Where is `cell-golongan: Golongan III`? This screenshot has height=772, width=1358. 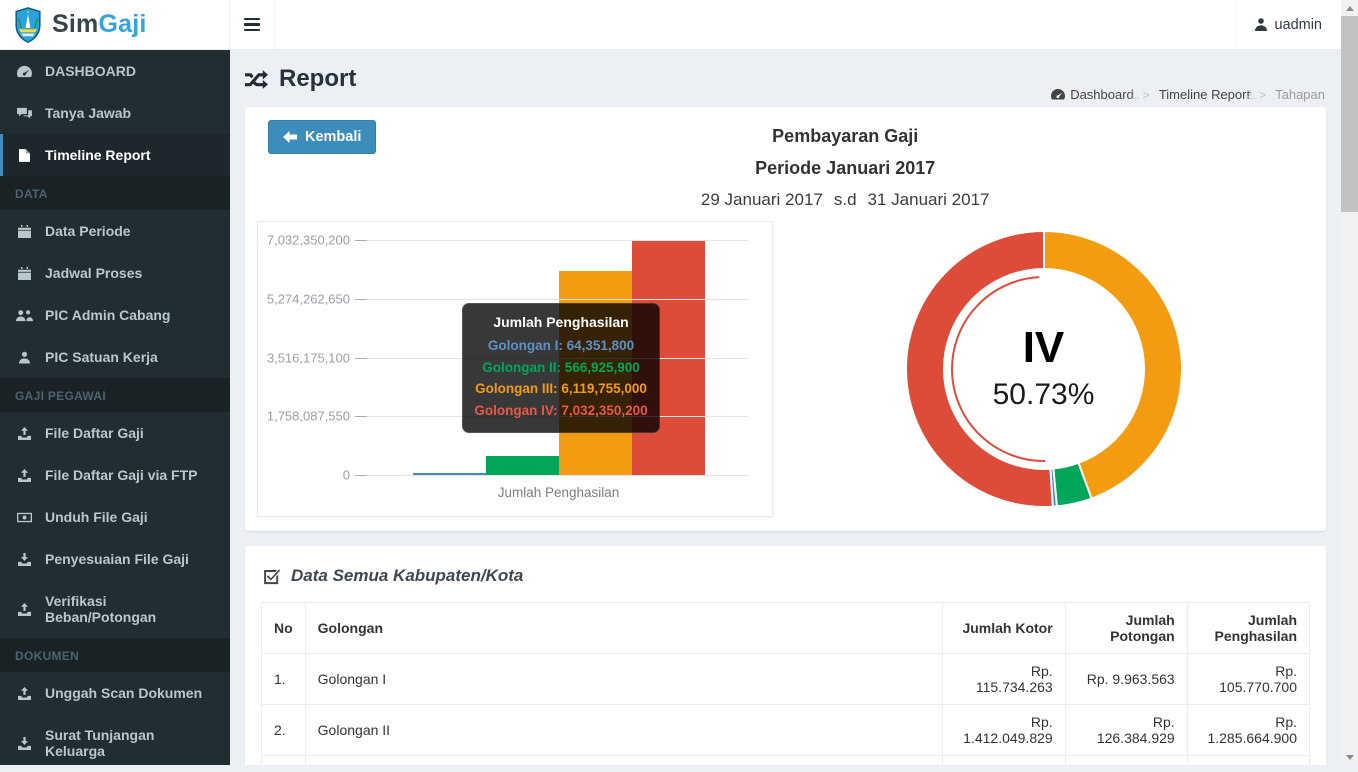 cell-golongan: Golongan III is located at coordinates (624, 760).